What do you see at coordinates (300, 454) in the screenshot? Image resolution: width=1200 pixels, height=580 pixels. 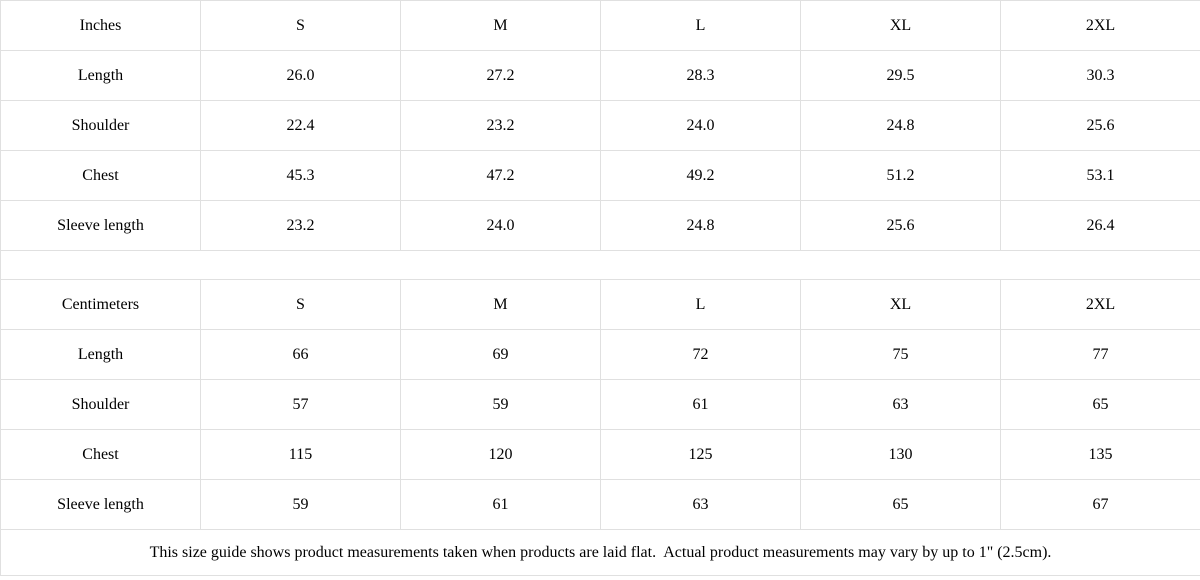 I see `value-cell: 115` at bounding box center [300, 454].